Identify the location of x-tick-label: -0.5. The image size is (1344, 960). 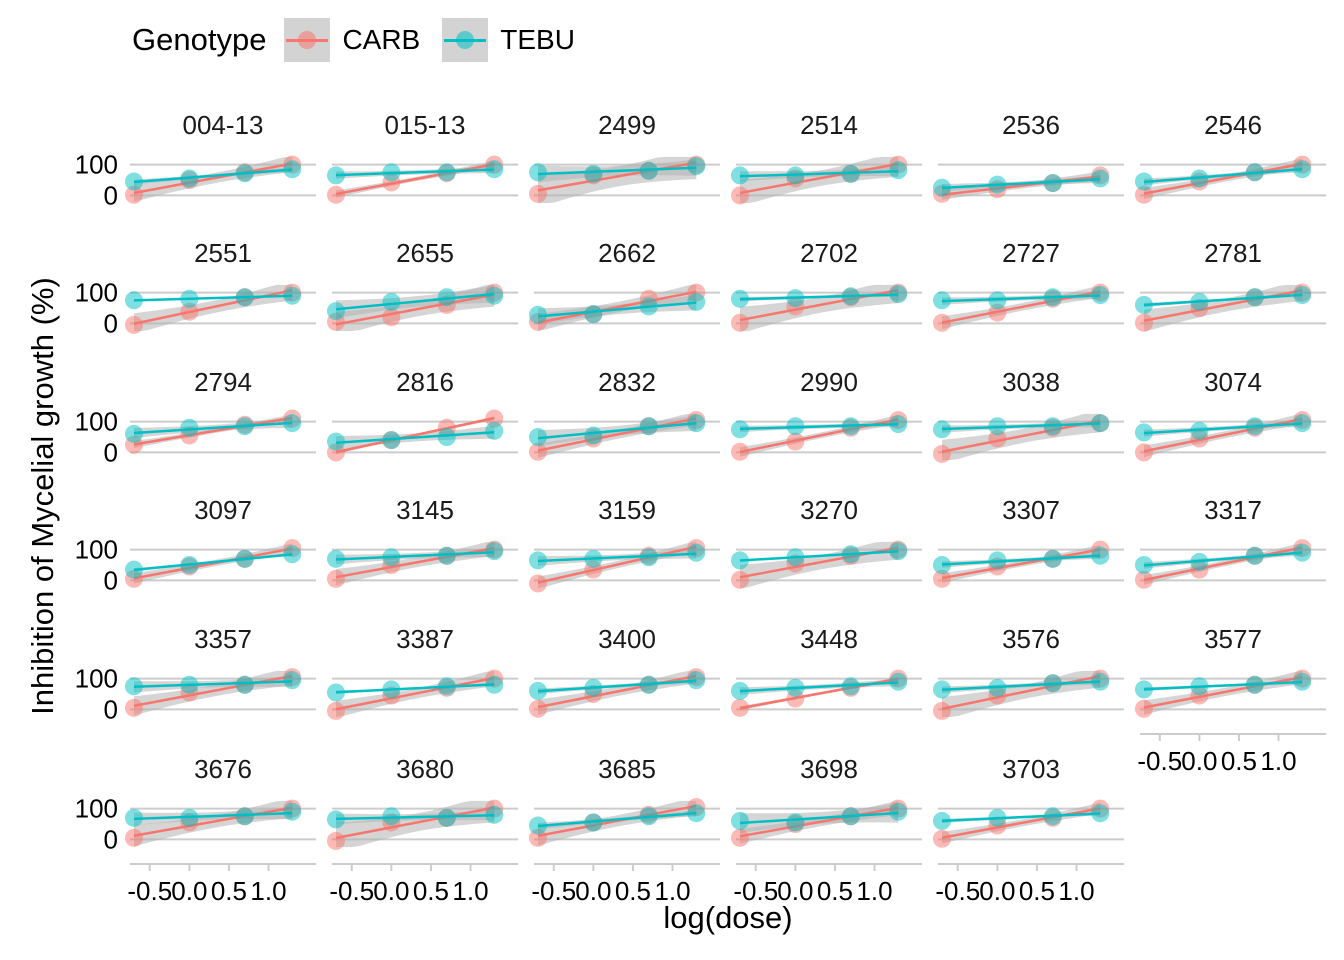
(149, 891).